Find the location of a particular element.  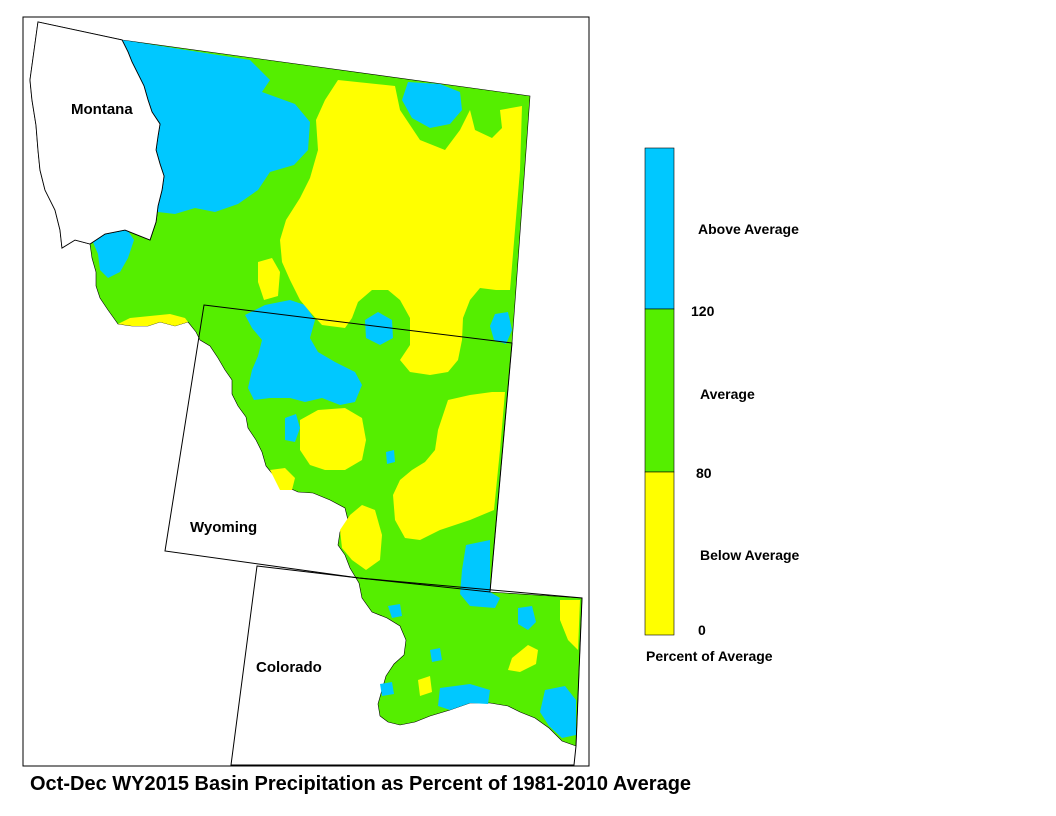

yellow-ne-montana is located at coordinates (401, 227).